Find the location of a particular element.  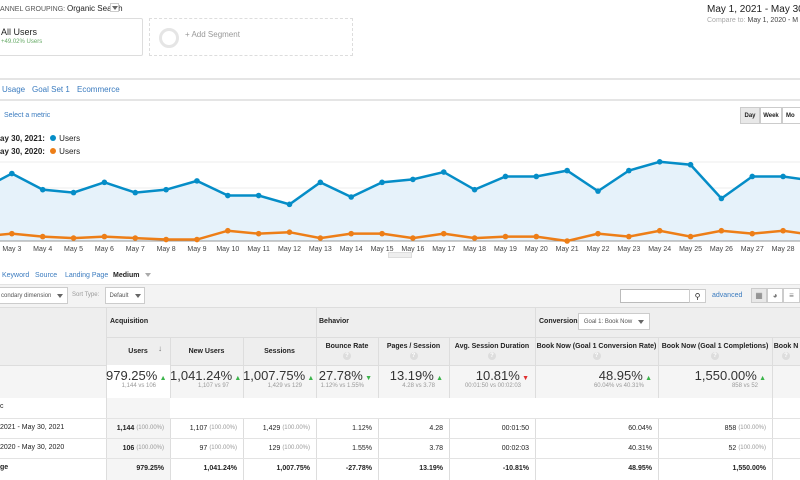

add-segment-button: + Add Segment is located at coordinates (251, 37).